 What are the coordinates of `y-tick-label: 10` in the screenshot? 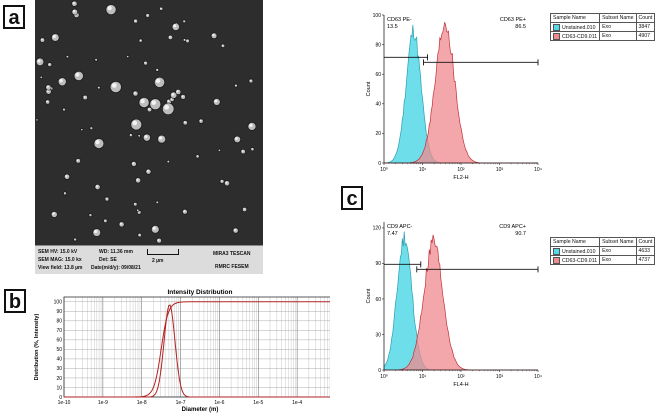 It's located at (59, 388).